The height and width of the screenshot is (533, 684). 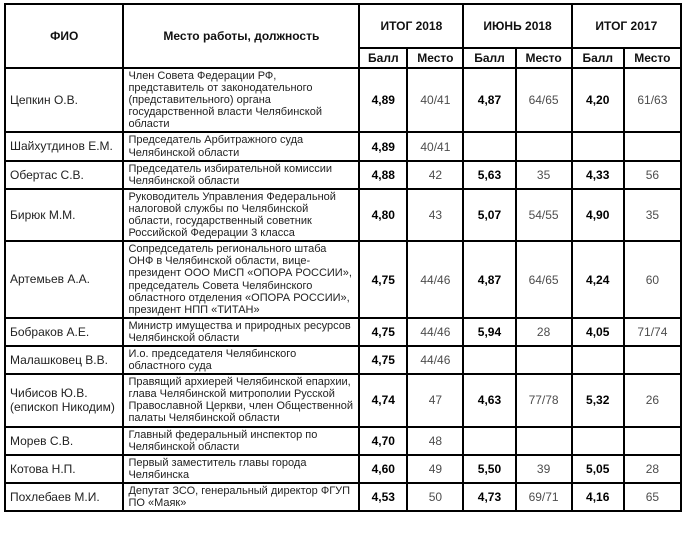 I want to click on place-cell: 35, so click(x=543, y=174).